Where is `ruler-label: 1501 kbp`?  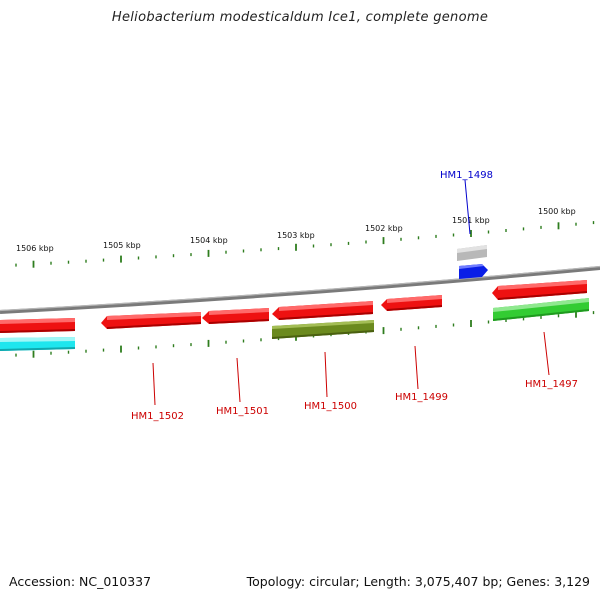
ruler-label: 1501 kbp is located at coordinates (471, 220).